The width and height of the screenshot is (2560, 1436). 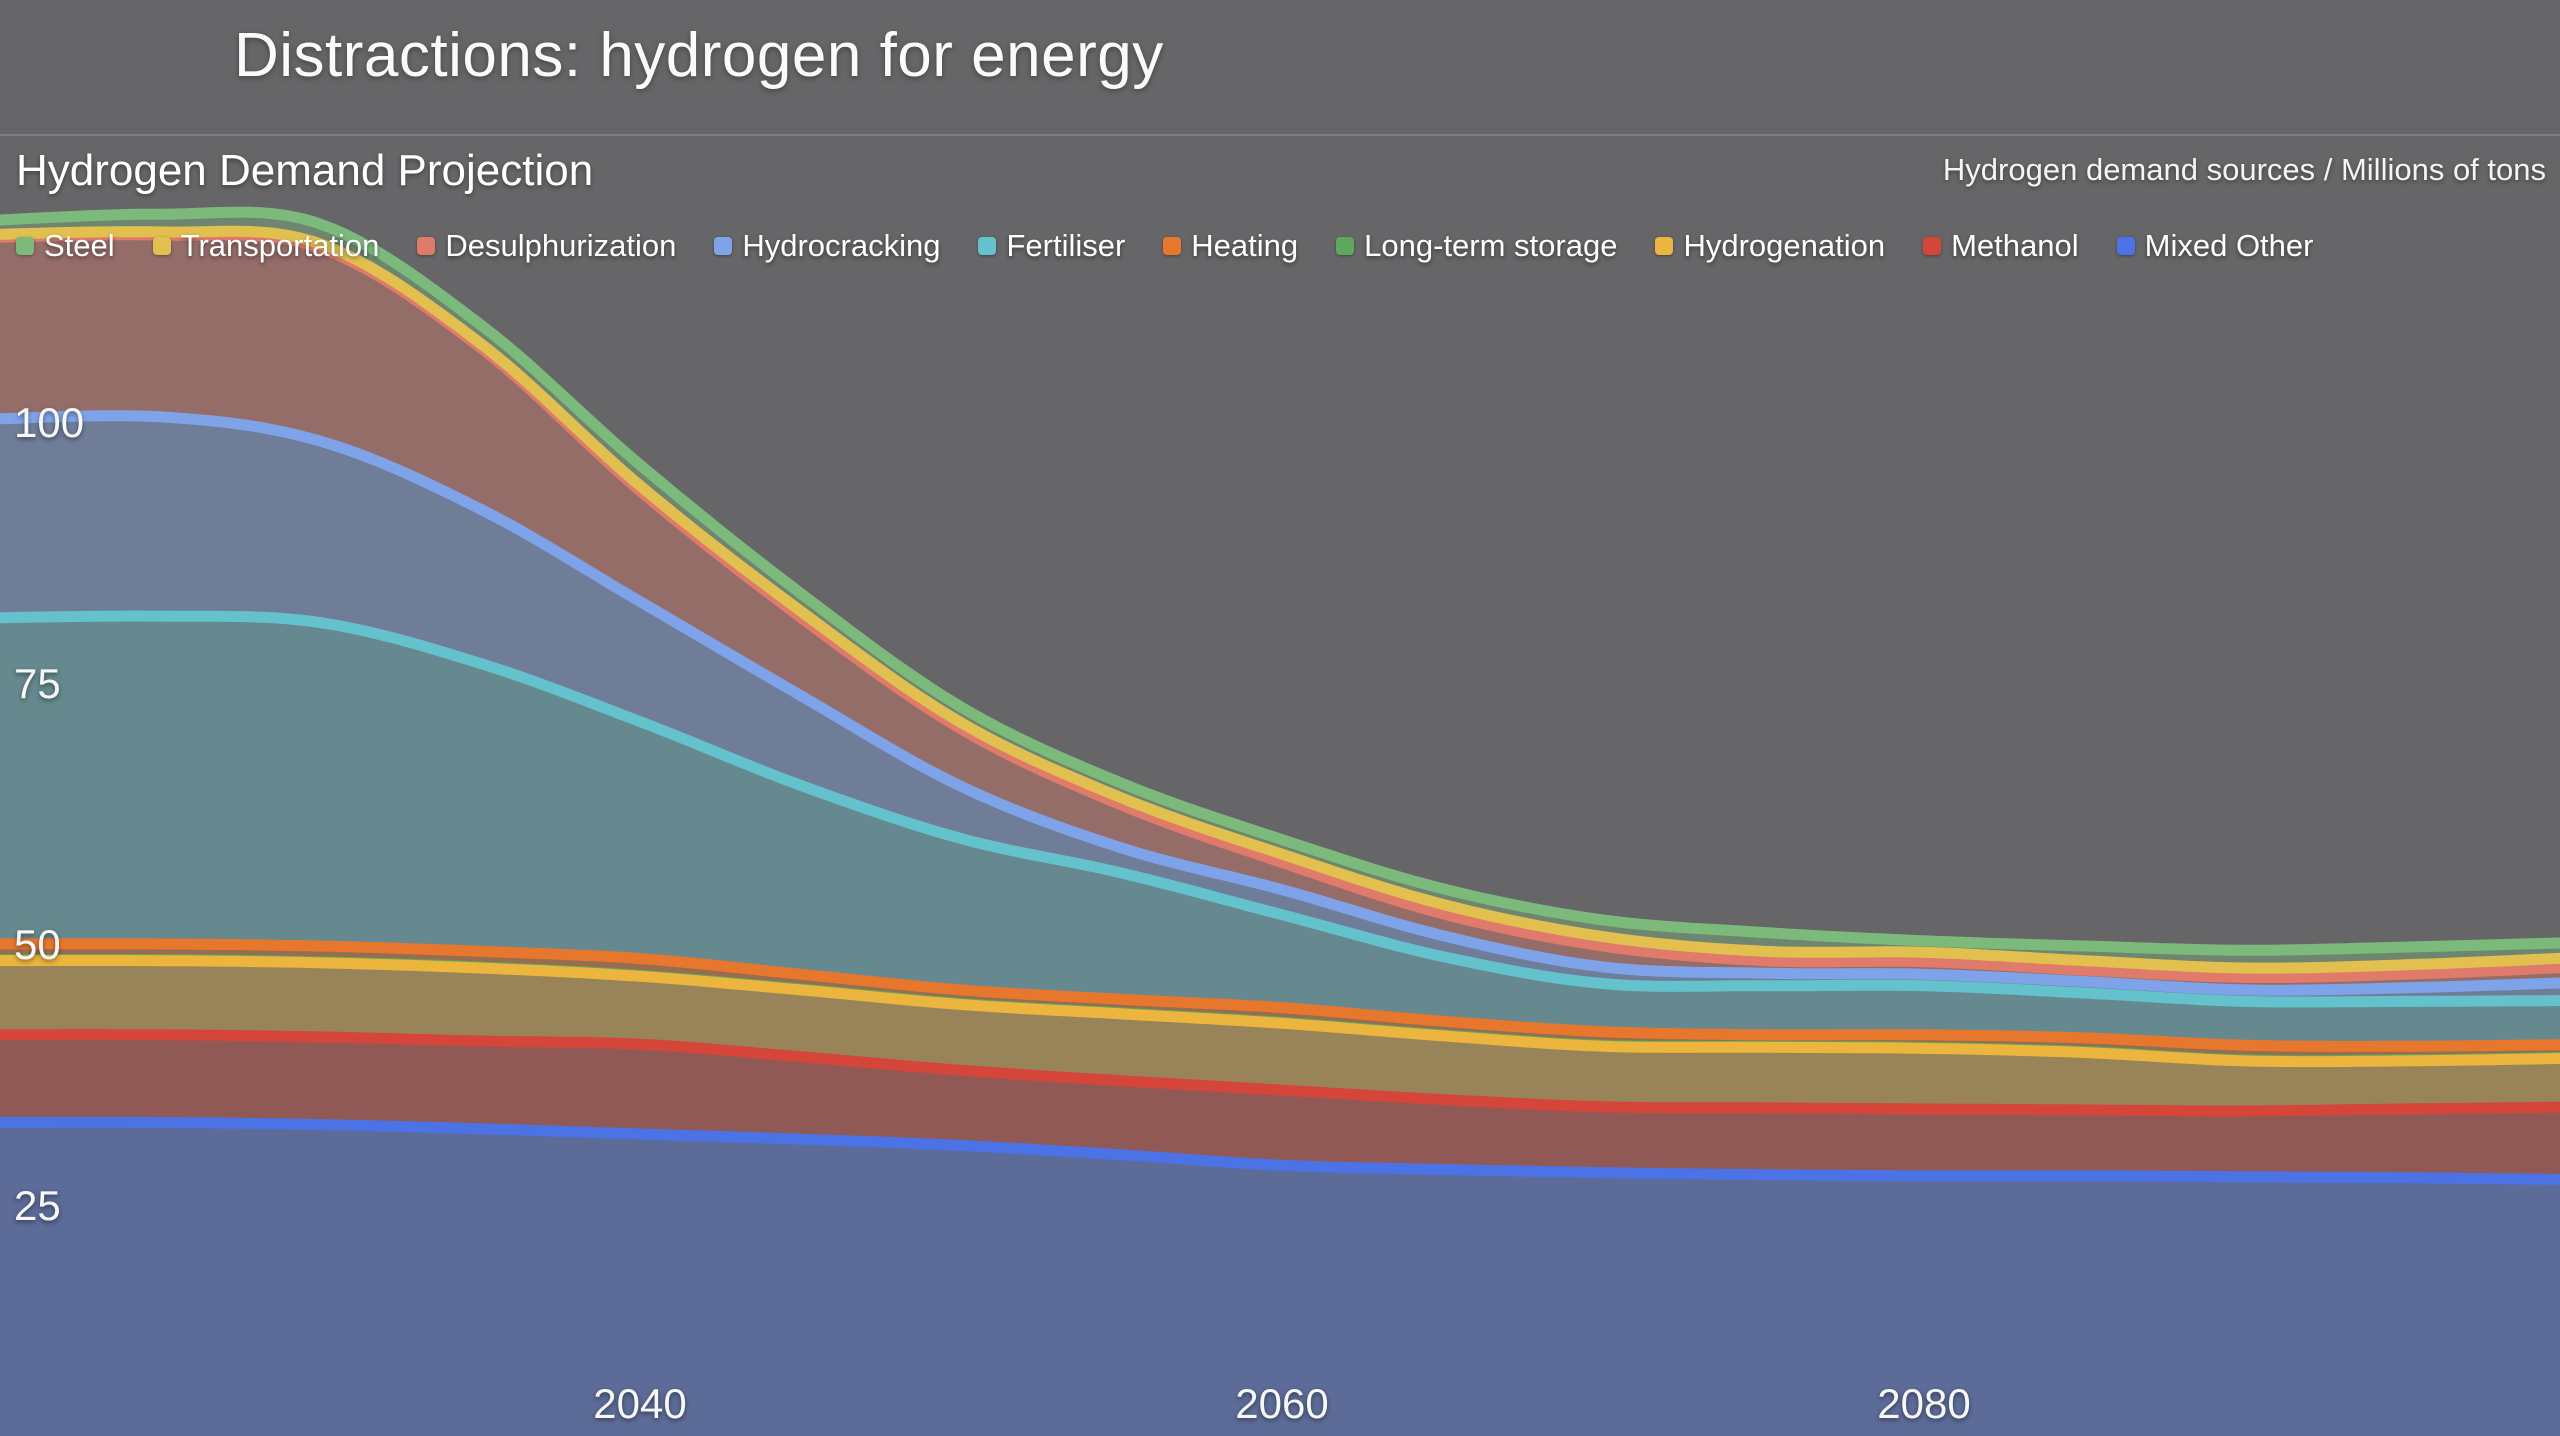 I want to click on legend-swatch-mixed-other-icon, so click(x=2125, y=246).